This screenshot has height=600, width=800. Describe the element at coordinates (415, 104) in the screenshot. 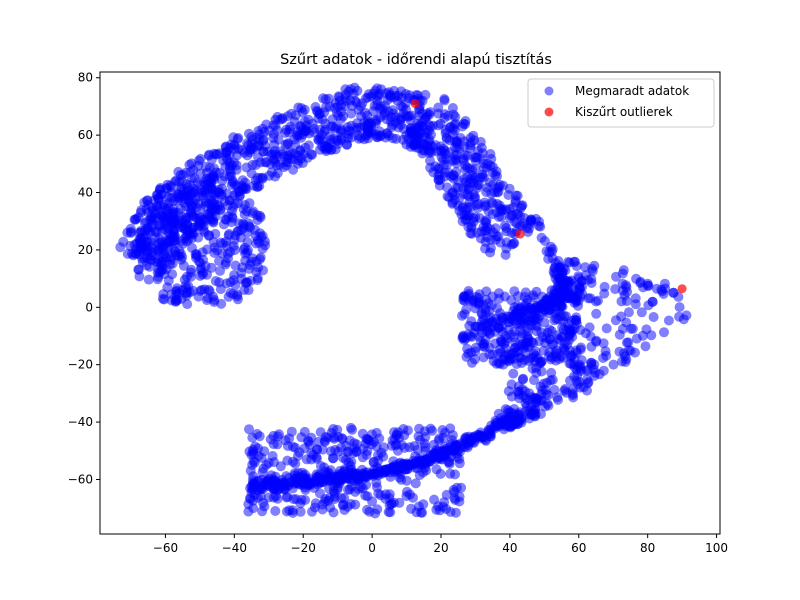

I see `outlier-point` at that location.